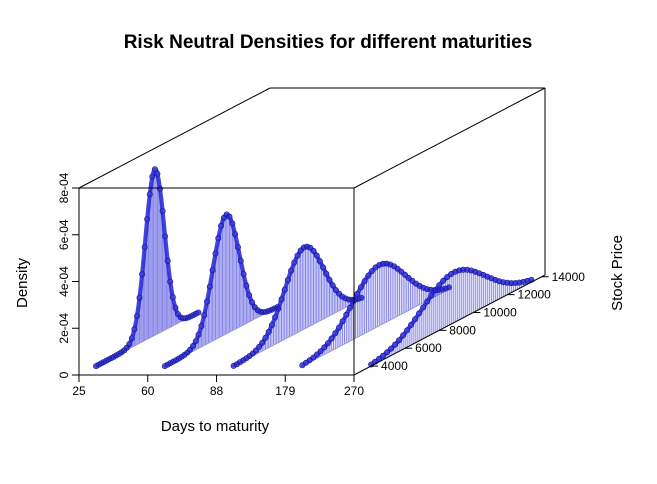 The image size is (657, 484). I want to click on x-axis-label: Days to maturity, so click(215, 426).